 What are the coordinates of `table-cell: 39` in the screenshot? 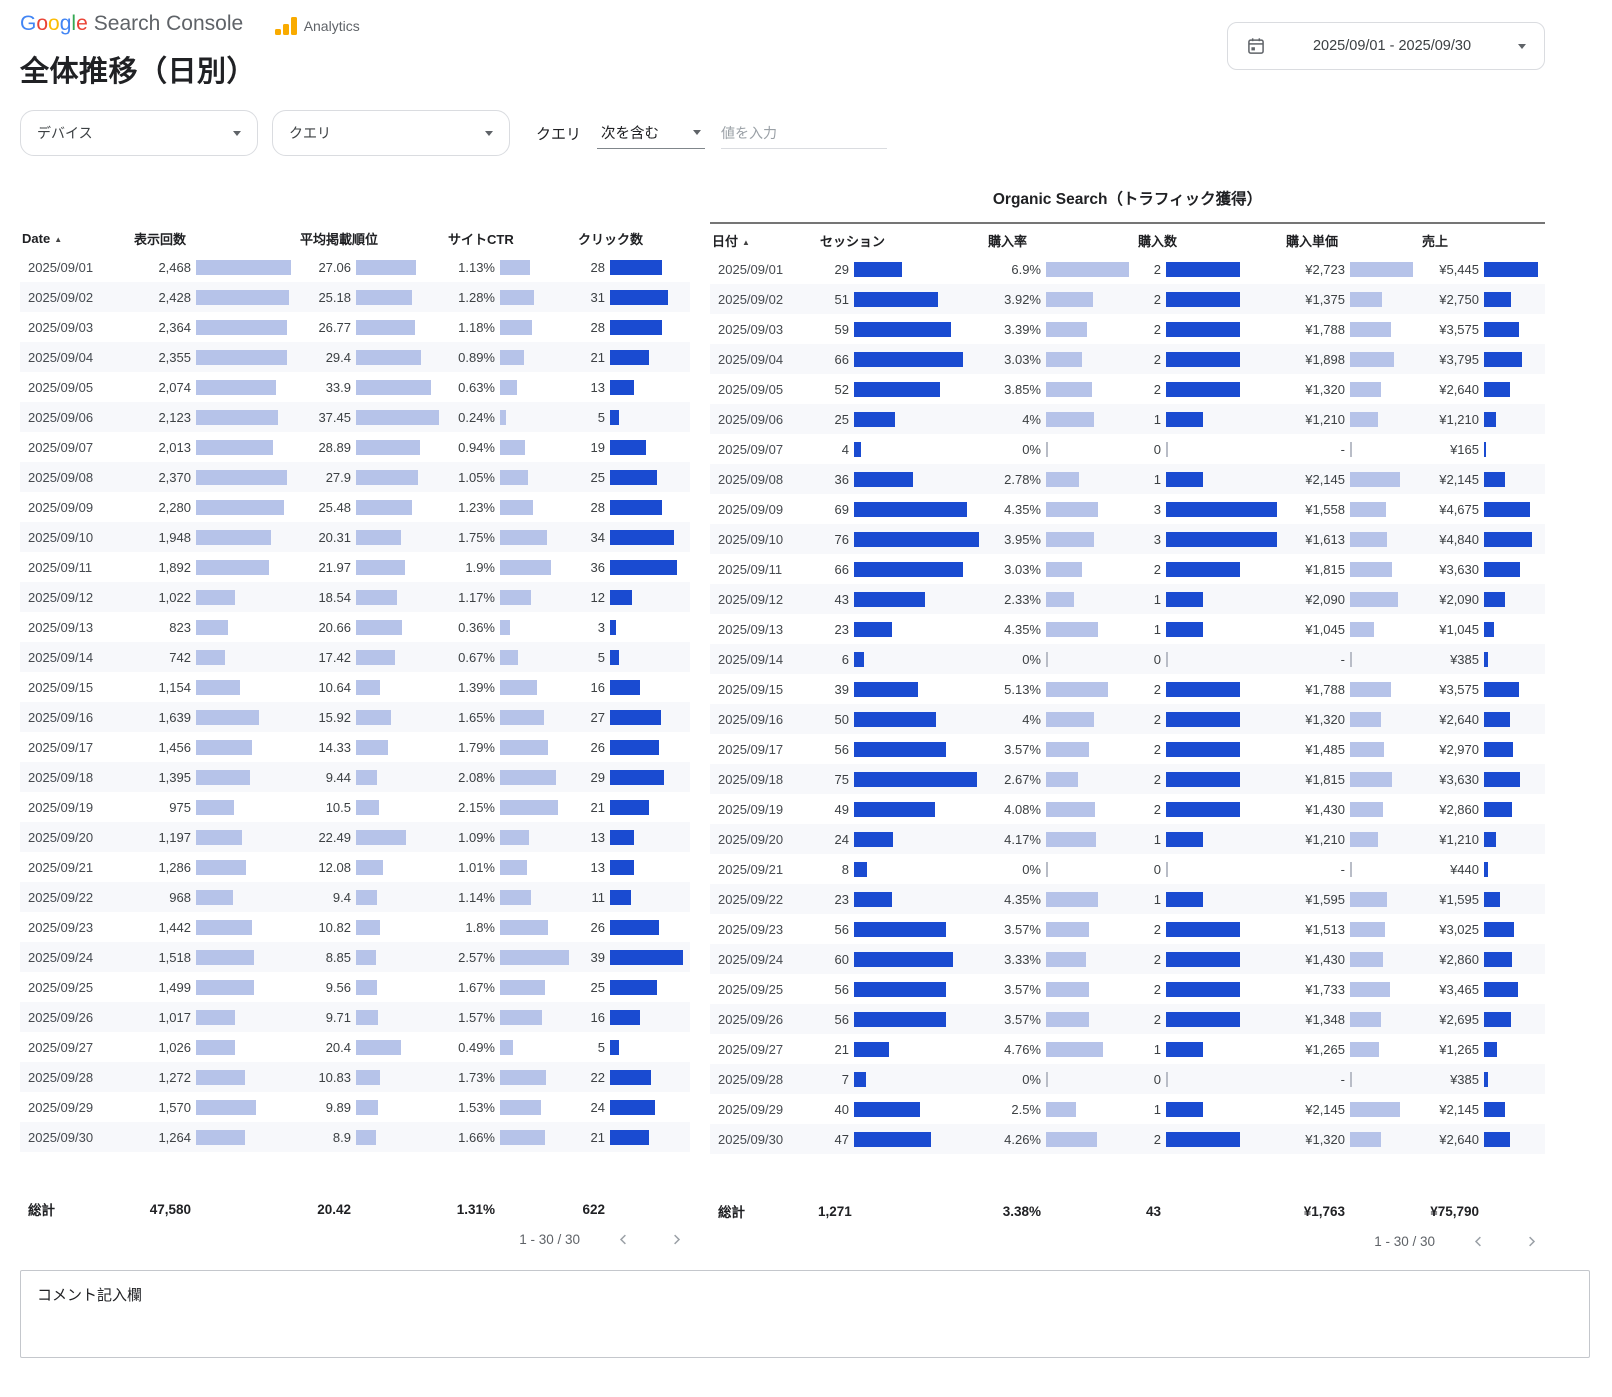 It's located at (902, 689).